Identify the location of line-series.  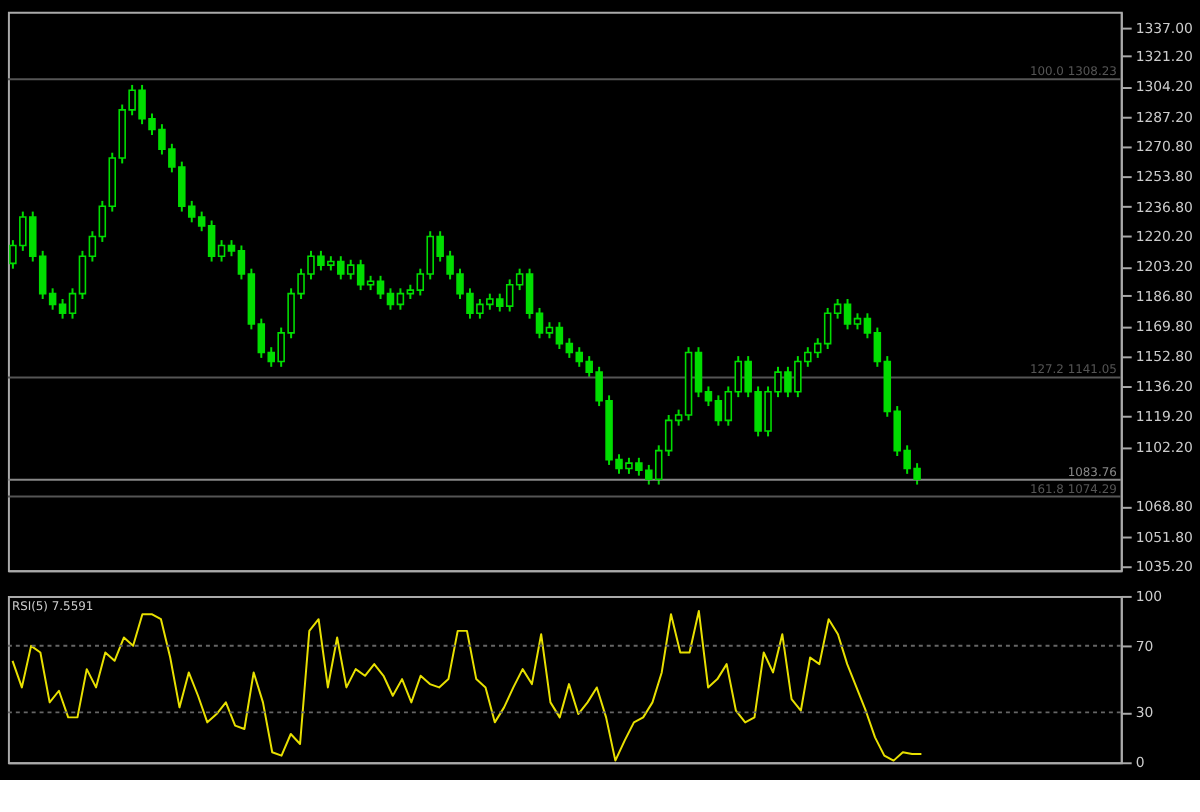
(467, 685).